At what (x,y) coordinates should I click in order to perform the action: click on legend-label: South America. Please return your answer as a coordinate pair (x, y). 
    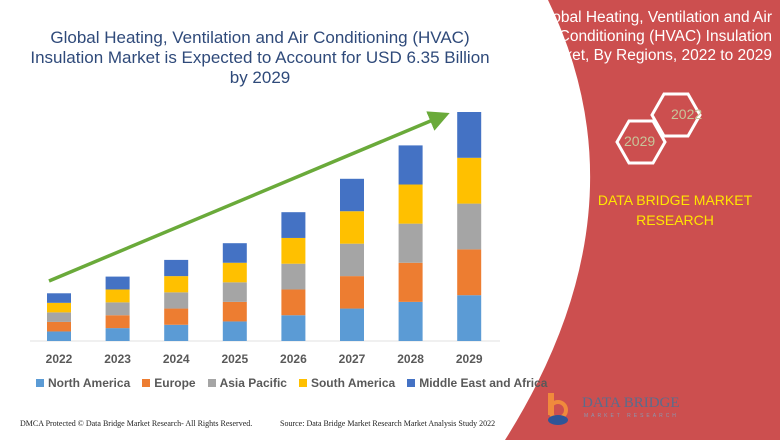
    Looking at the image, I should click on (353, 383).